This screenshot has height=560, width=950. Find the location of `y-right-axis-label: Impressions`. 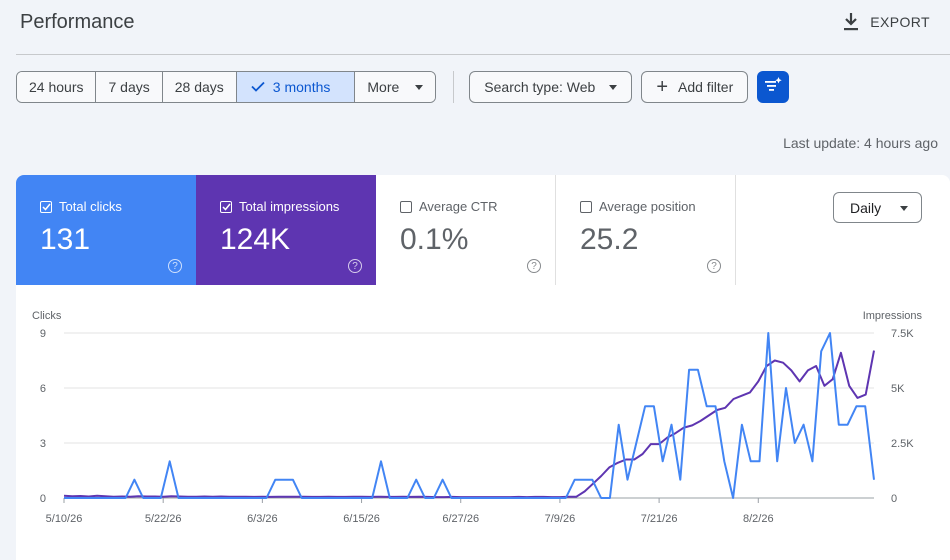

y-right-axis-label: Impressions is located at coordinates (893, 316).